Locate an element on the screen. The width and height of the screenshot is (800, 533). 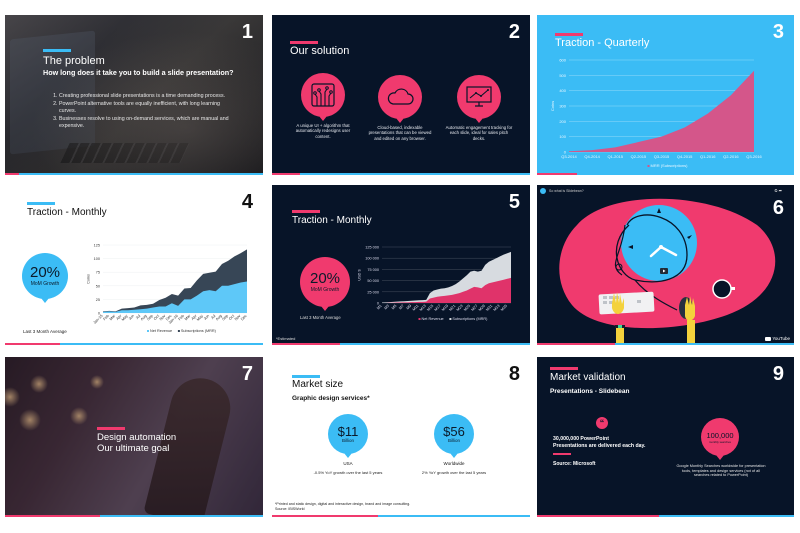
svg-text: 100 is located at coordinates (562, 136).